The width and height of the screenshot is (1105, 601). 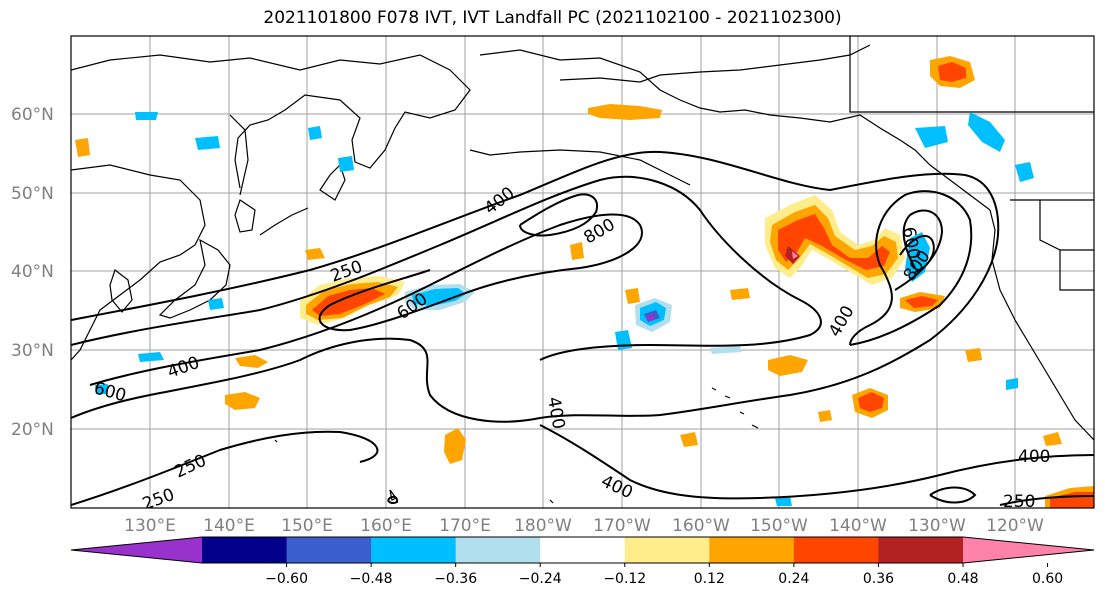 What do you see at coordinates (858, 526) in the screenshot?
I see `lon-label: 140°W` at bounding box center [858, 526].